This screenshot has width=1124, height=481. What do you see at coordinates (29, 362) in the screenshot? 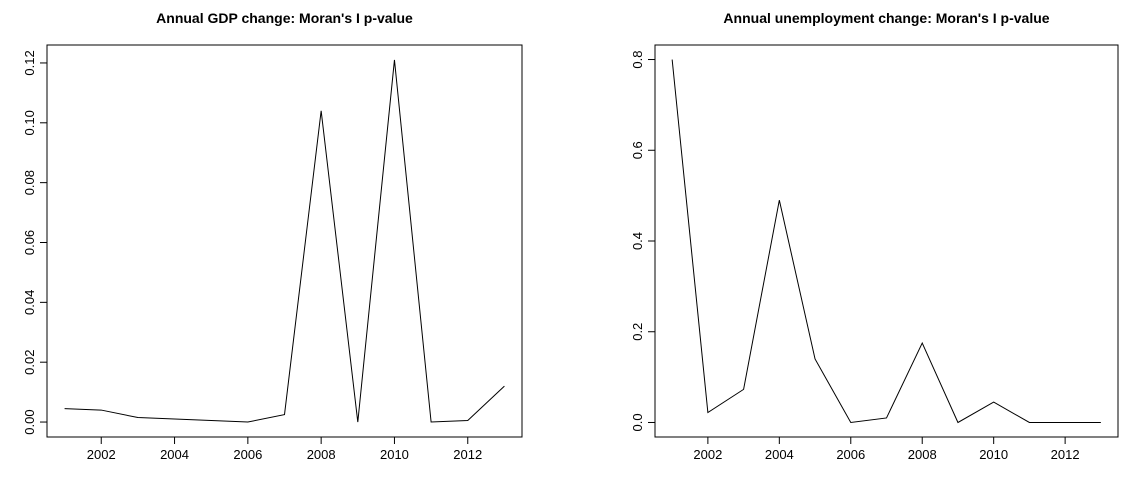
I see `y-tick-label: 0.02` at bounding box center [29, 362].